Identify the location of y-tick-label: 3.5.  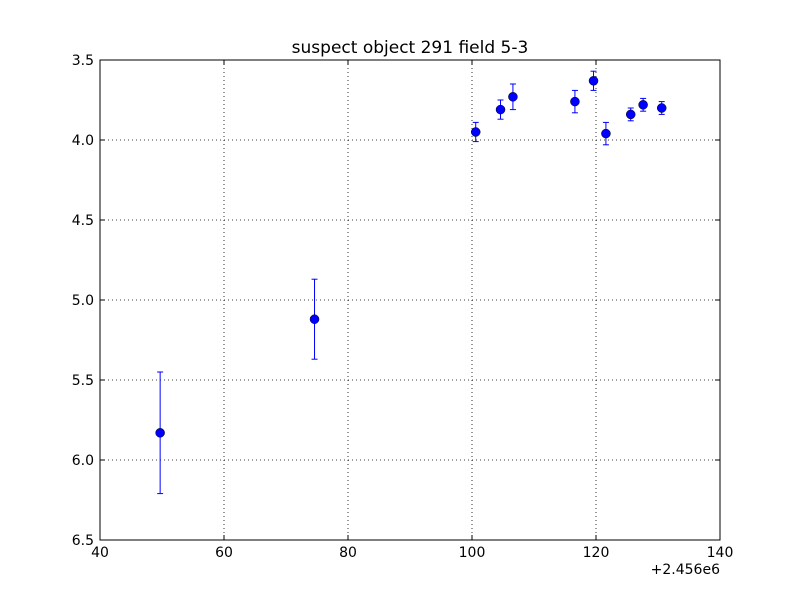
(83, 61).